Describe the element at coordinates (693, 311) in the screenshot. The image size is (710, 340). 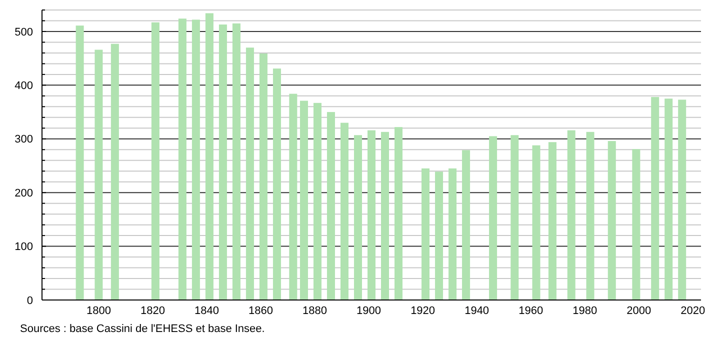
I see `x-tick-label: 2020` at that location.